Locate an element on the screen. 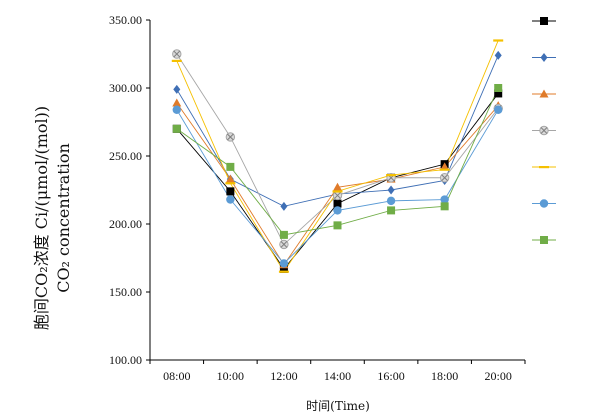 The width and height of the screenshot is (595, 420). x-tick-label: 14:00 is located at coordinates (337, 376).